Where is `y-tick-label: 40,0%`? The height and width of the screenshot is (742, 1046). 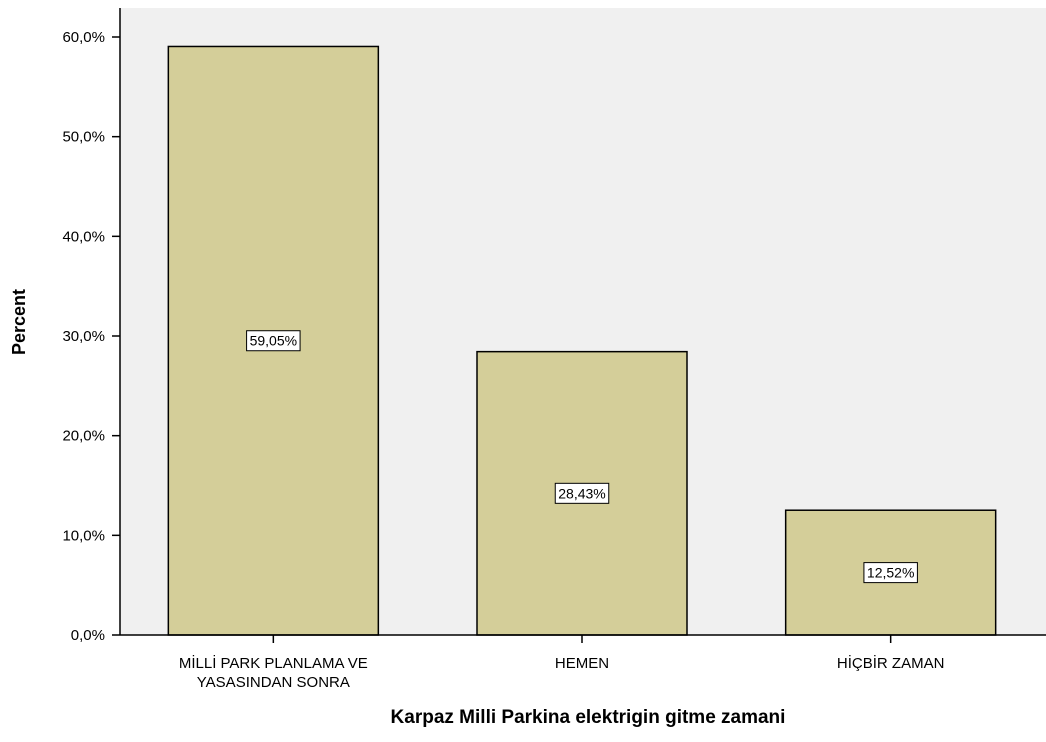
y-tick-label: 40,0% is located at coordinates (83, 236).